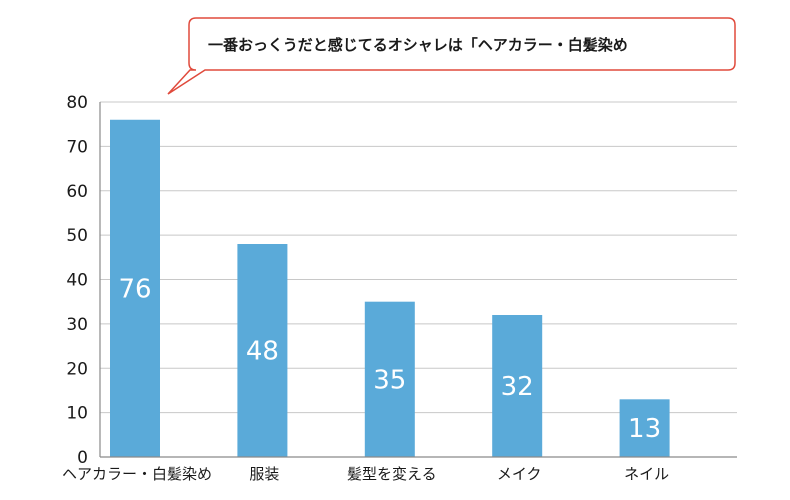  I want to click on y-tick-label: 70, so click(77, 147).